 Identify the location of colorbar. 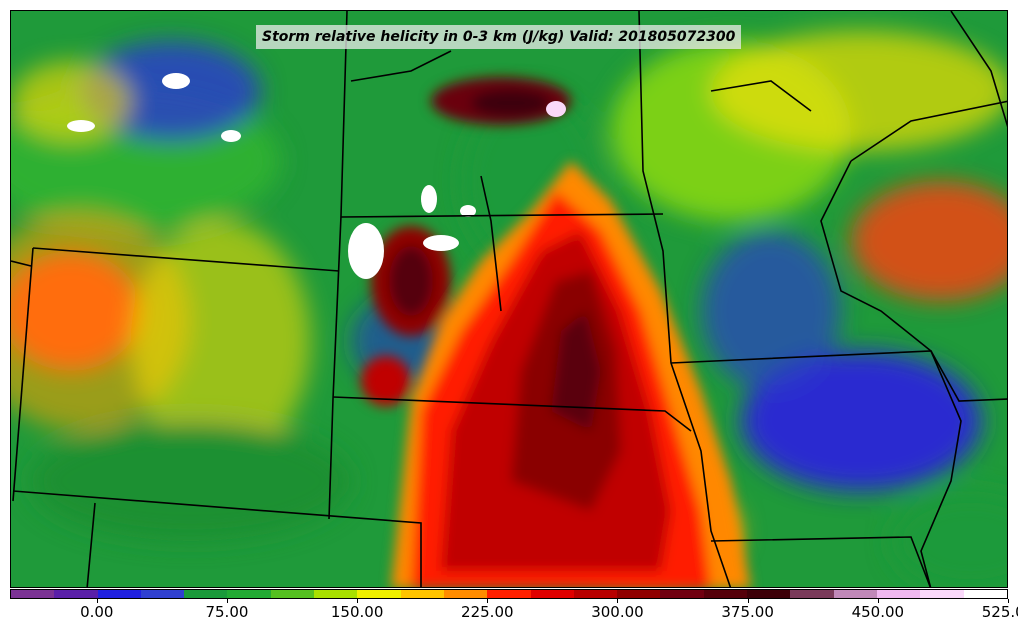
(509, 594).